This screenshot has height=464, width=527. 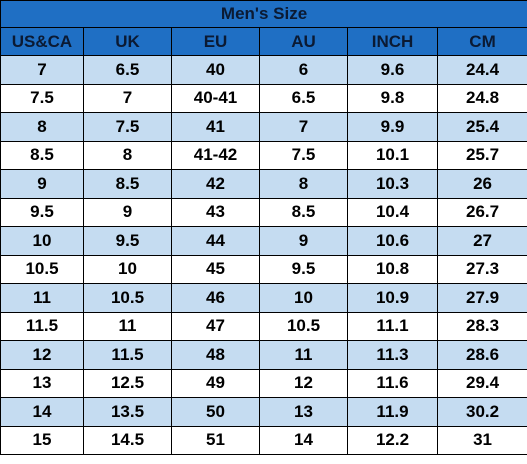 What do you see at coordinates (127, 383) in the screenshot?
I see `cell-uk: 12.5` at bounding box center [127, 383].